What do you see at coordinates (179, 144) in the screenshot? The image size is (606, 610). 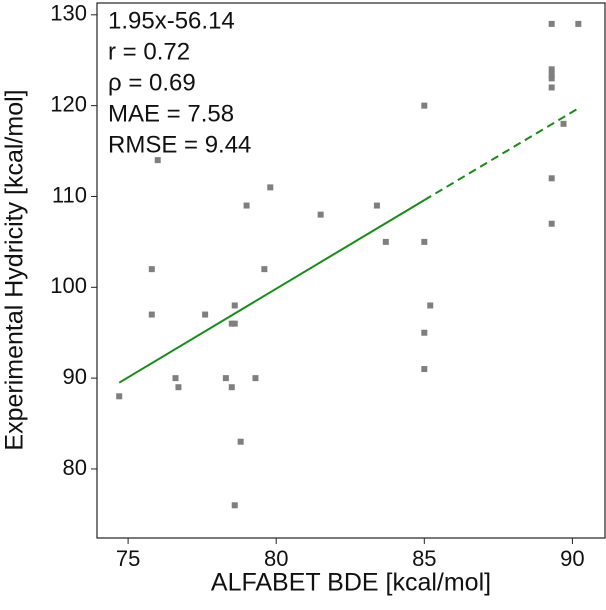 I see `annotation: RMSE = 9.44` at bounding box center [179, 144].